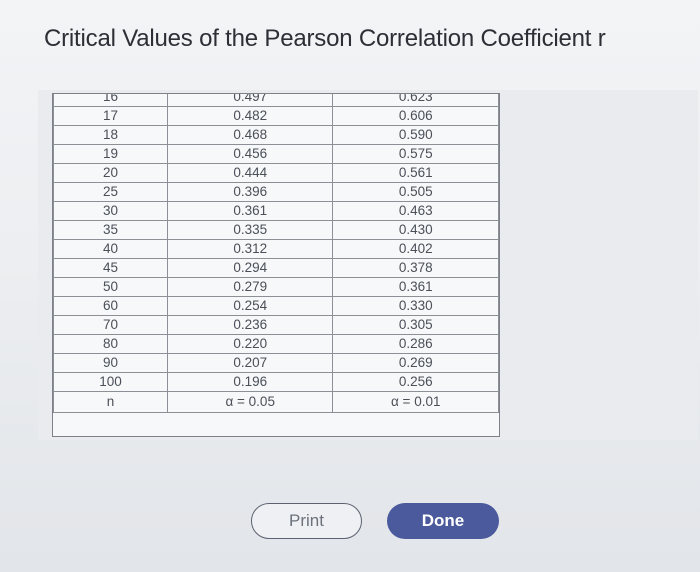 The image size is (700, 572). I want to click on cell-alpha-005: 0.482, so click(250, 116).